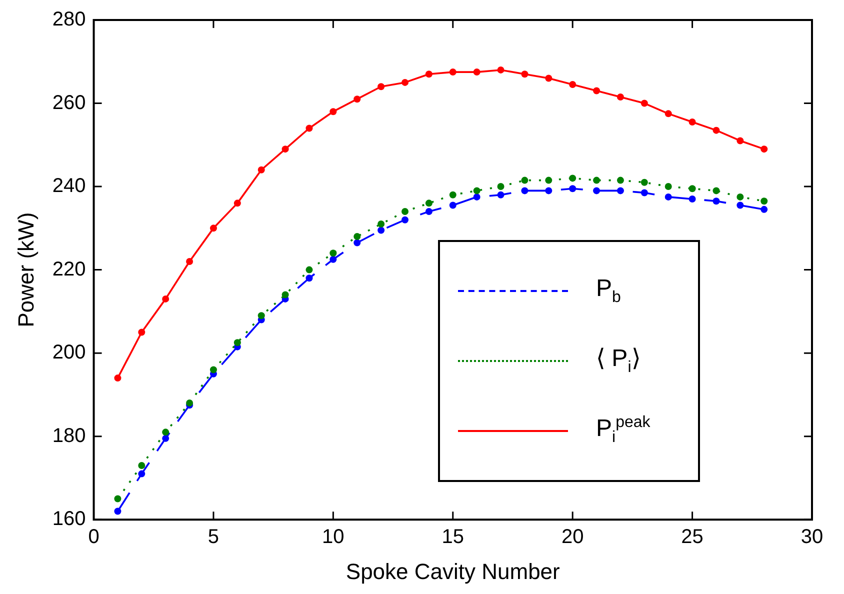 The height and width of the screenshot is (594, 844). What do you see at coordinates (453, 537) in the screenshot?
I see `x-tick-label: 15` at bounding box center [453, 537].